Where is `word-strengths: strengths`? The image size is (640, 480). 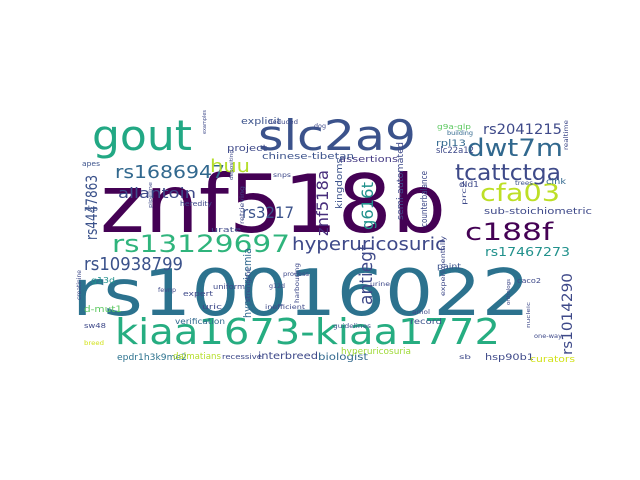 word-strengths: strengths is located at coordinates (248, 285).